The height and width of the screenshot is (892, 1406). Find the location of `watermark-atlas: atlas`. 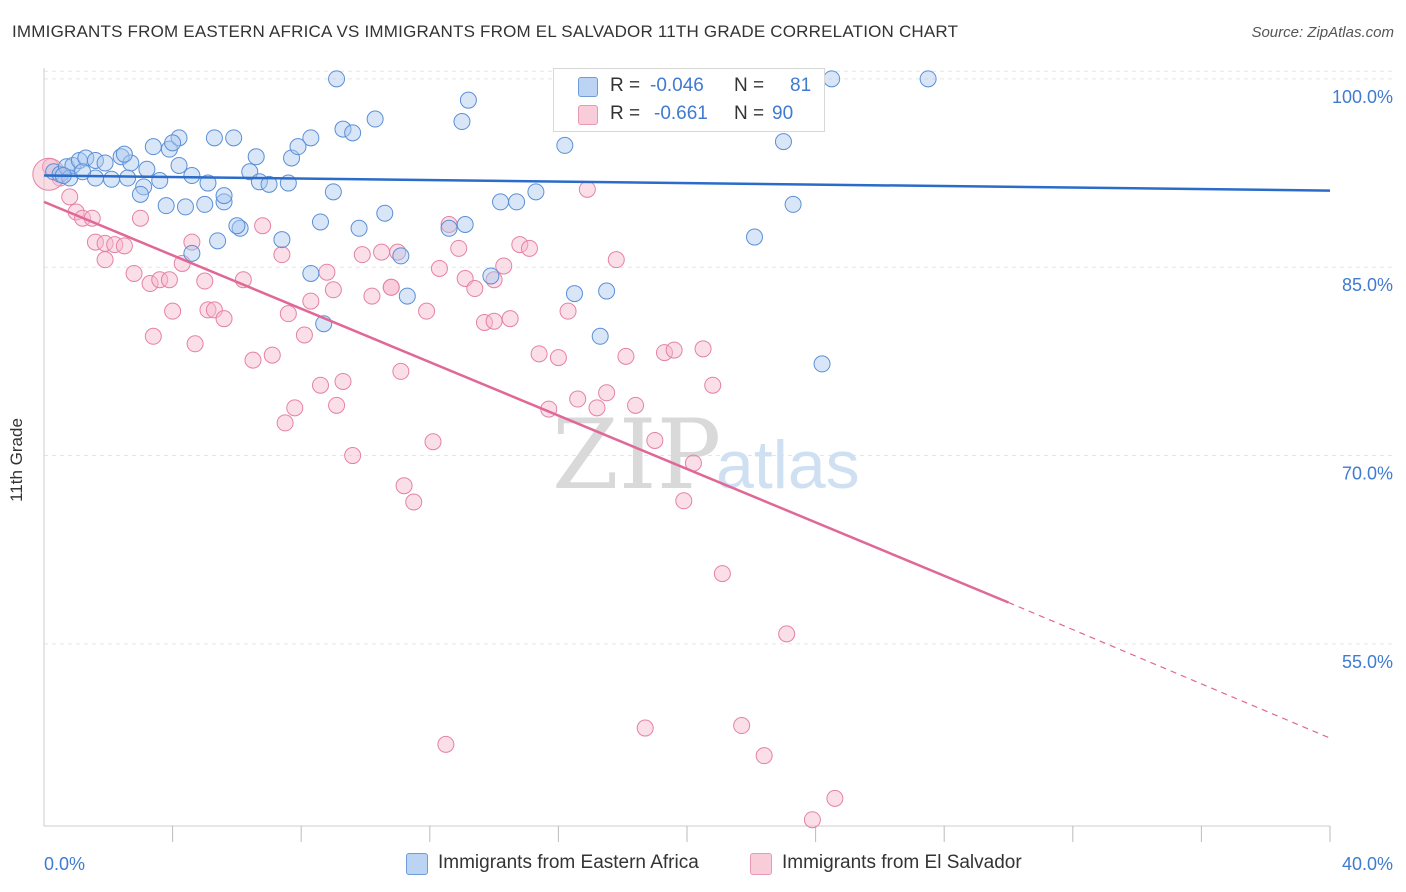

watermark-atlas: atlas is located at coordinates (788, 465).